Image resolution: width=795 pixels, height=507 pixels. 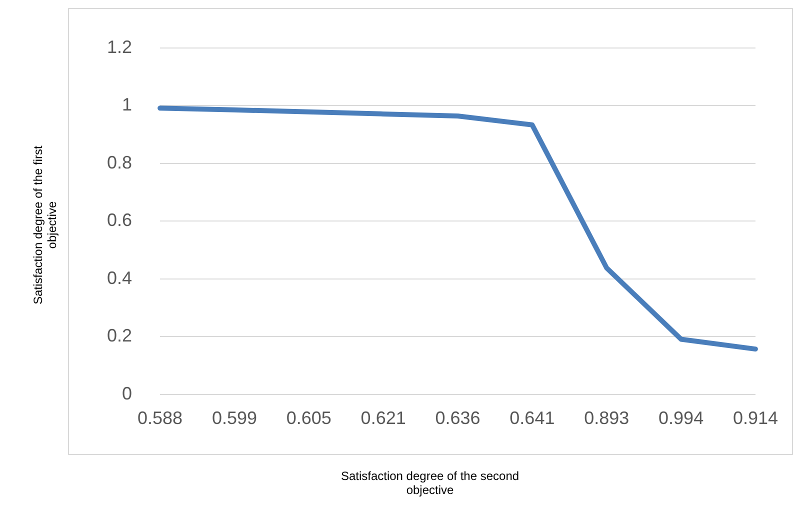 What do you see at coordinates (234, 418) in the screenshot?
I see `x-tick-label: 0.599` at bounding box center [234, 418].